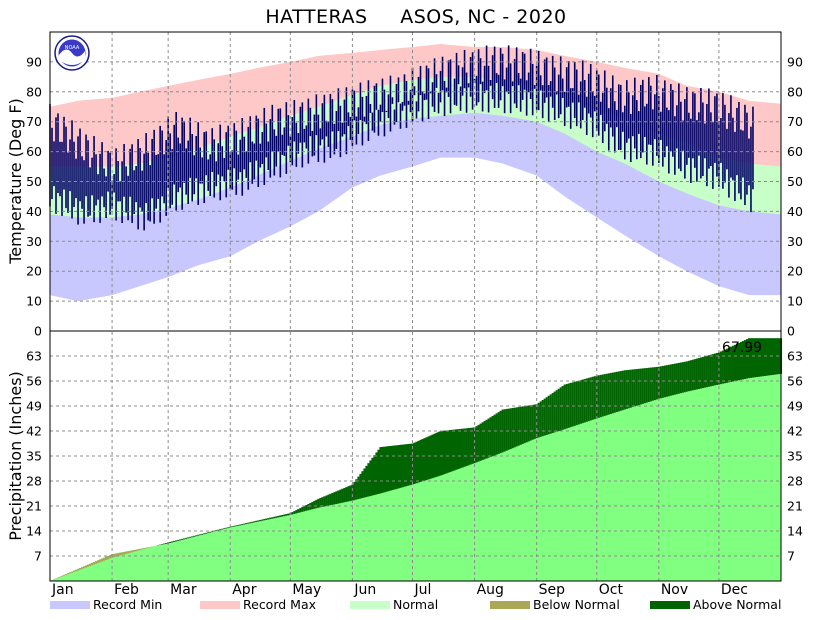 This screenshot has width=832, height=620. Describe the element at coordinates (15, 181) in the screenshot. I see `temp-axis-title: Temperature (Deg F)` at that location.